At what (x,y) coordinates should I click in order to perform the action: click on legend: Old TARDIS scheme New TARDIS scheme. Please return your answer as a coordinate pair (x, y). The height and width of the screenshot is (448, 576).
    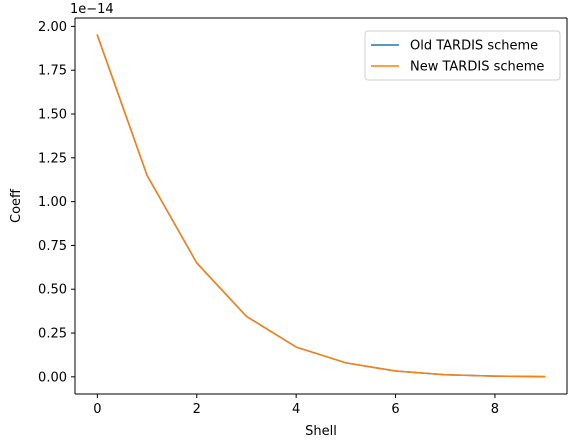
    Looking at the image, I should click on (462, 55).